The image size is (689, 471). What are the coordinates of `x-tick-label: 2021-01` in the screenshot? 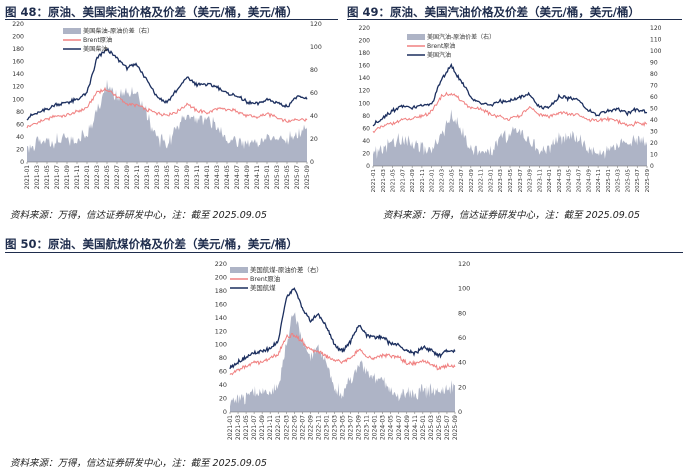 It's located at (28, 177).